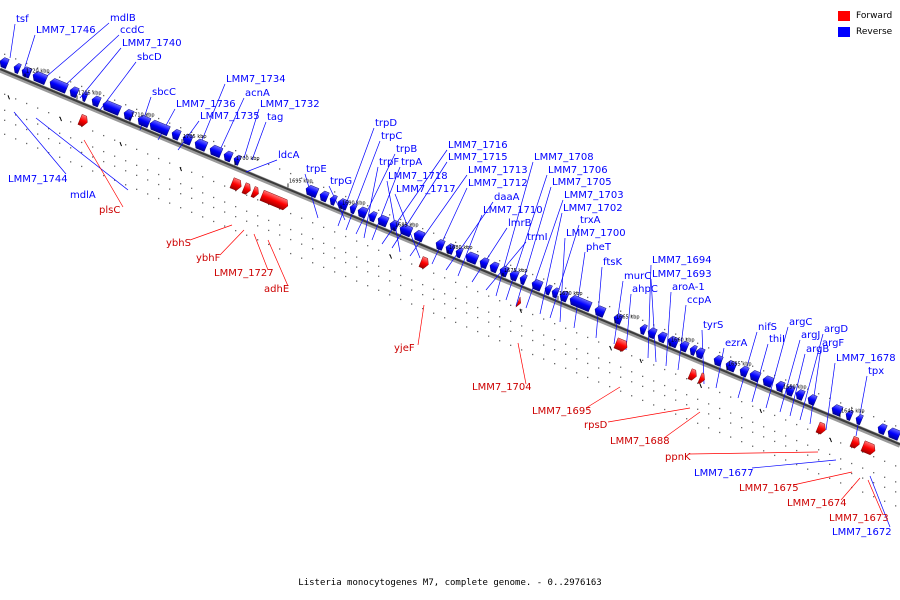  What do you see at coordinates (418, 176) in the screenshot?
I see `gene-label-lmm7-1718: LMM7_1718` at bounding box center [418, 176].